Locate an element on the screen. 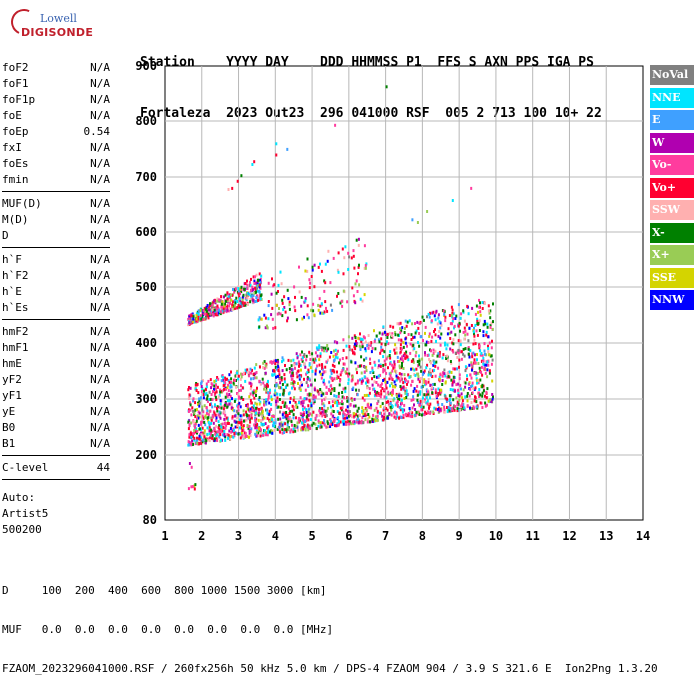 This screenshot has height=688, width=700. divider is located at coordinates (56, 247).